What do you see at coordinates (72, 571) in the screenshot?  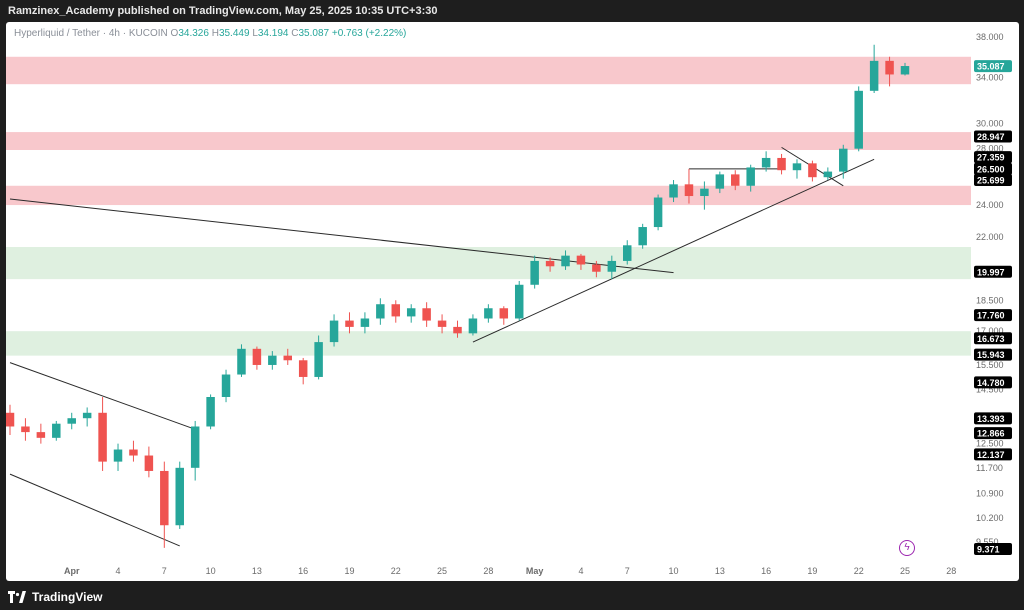 I see `x-tick-label-0: Apr` at bounding box center [72, 571].